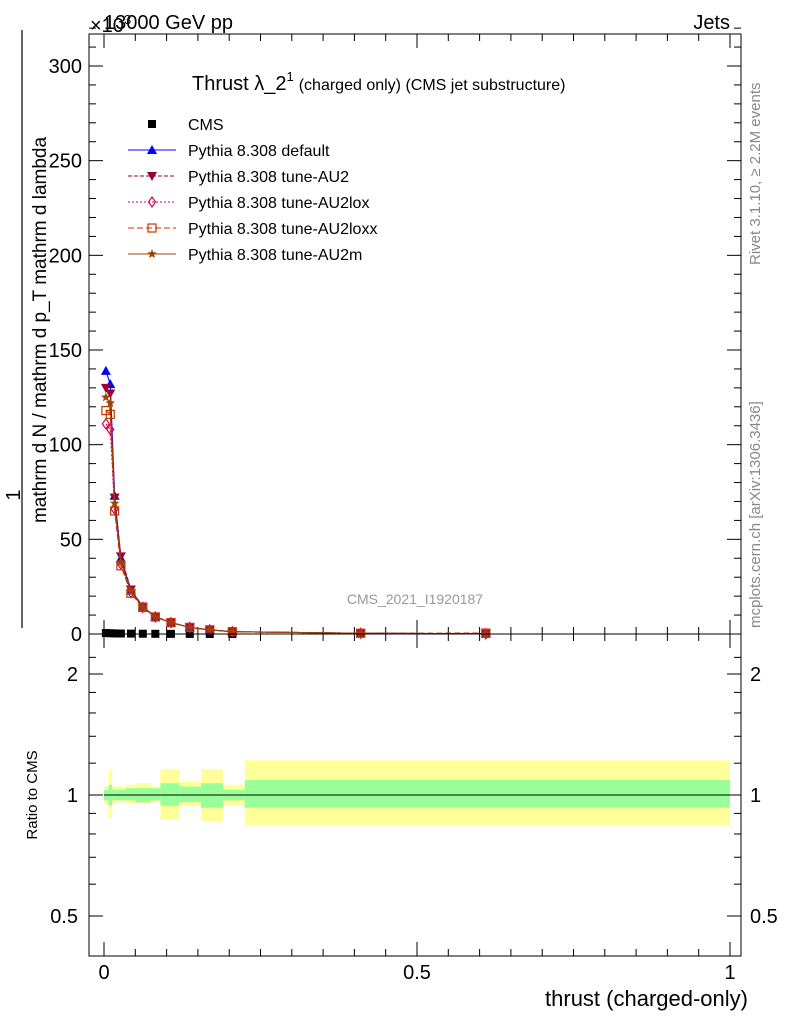  What do you see at coordinates (755, 675) in the screenshot?
I see `ratio-y-tick-label-right: 2` at bounding box center [755, 675].